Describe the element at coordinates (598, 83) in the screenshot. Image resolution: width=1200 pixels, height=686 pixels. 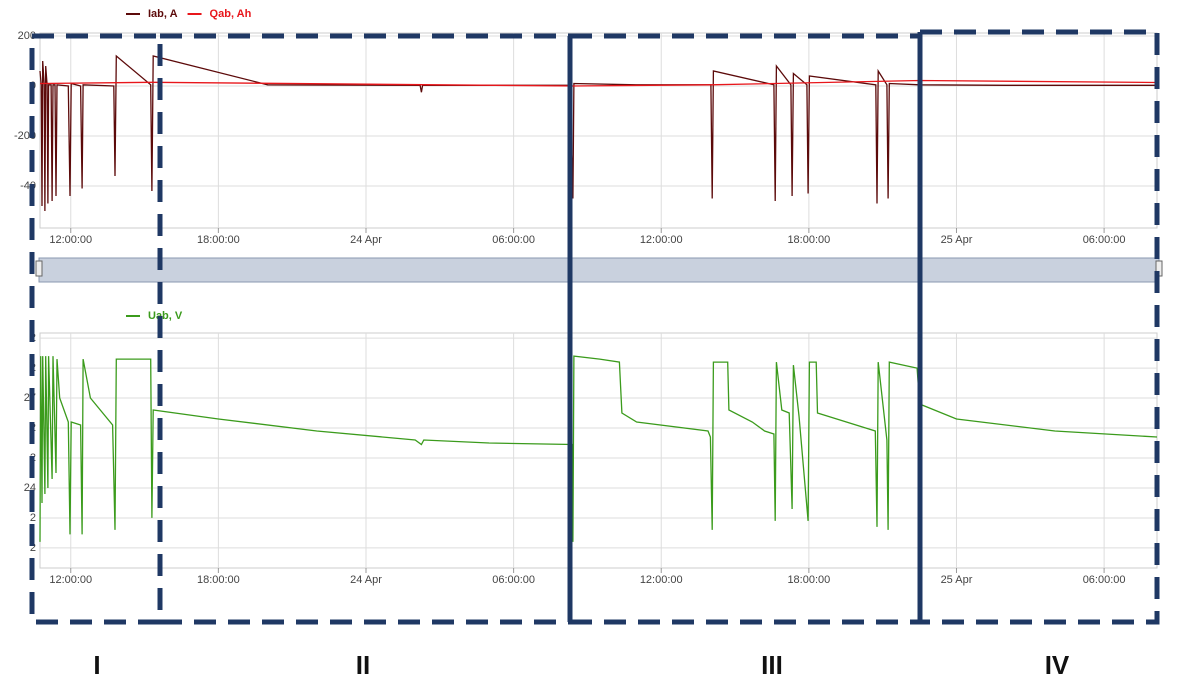
I see `data-line` at that location.